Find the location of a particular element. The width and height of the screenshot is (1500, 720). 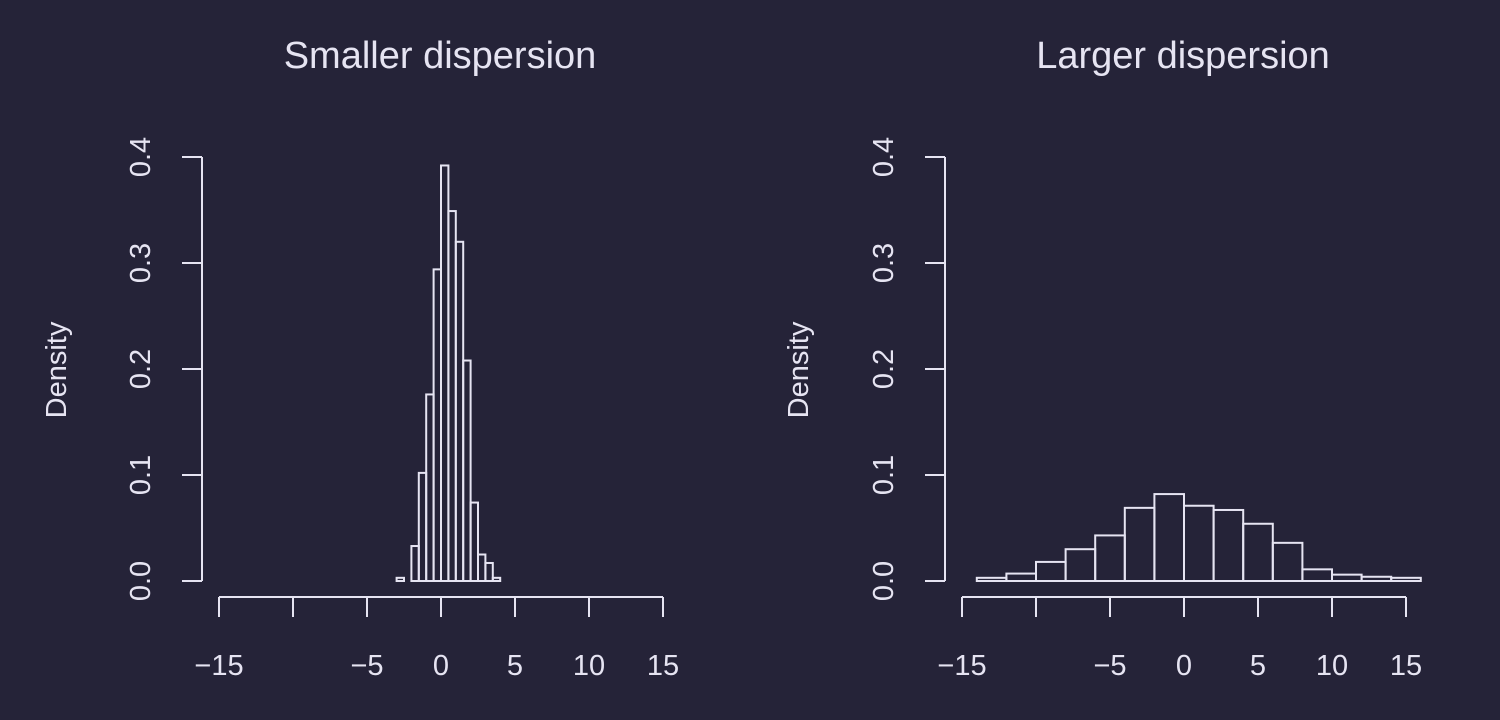

chart-title: Larger dispersion is located at coordinates (1183, 56).